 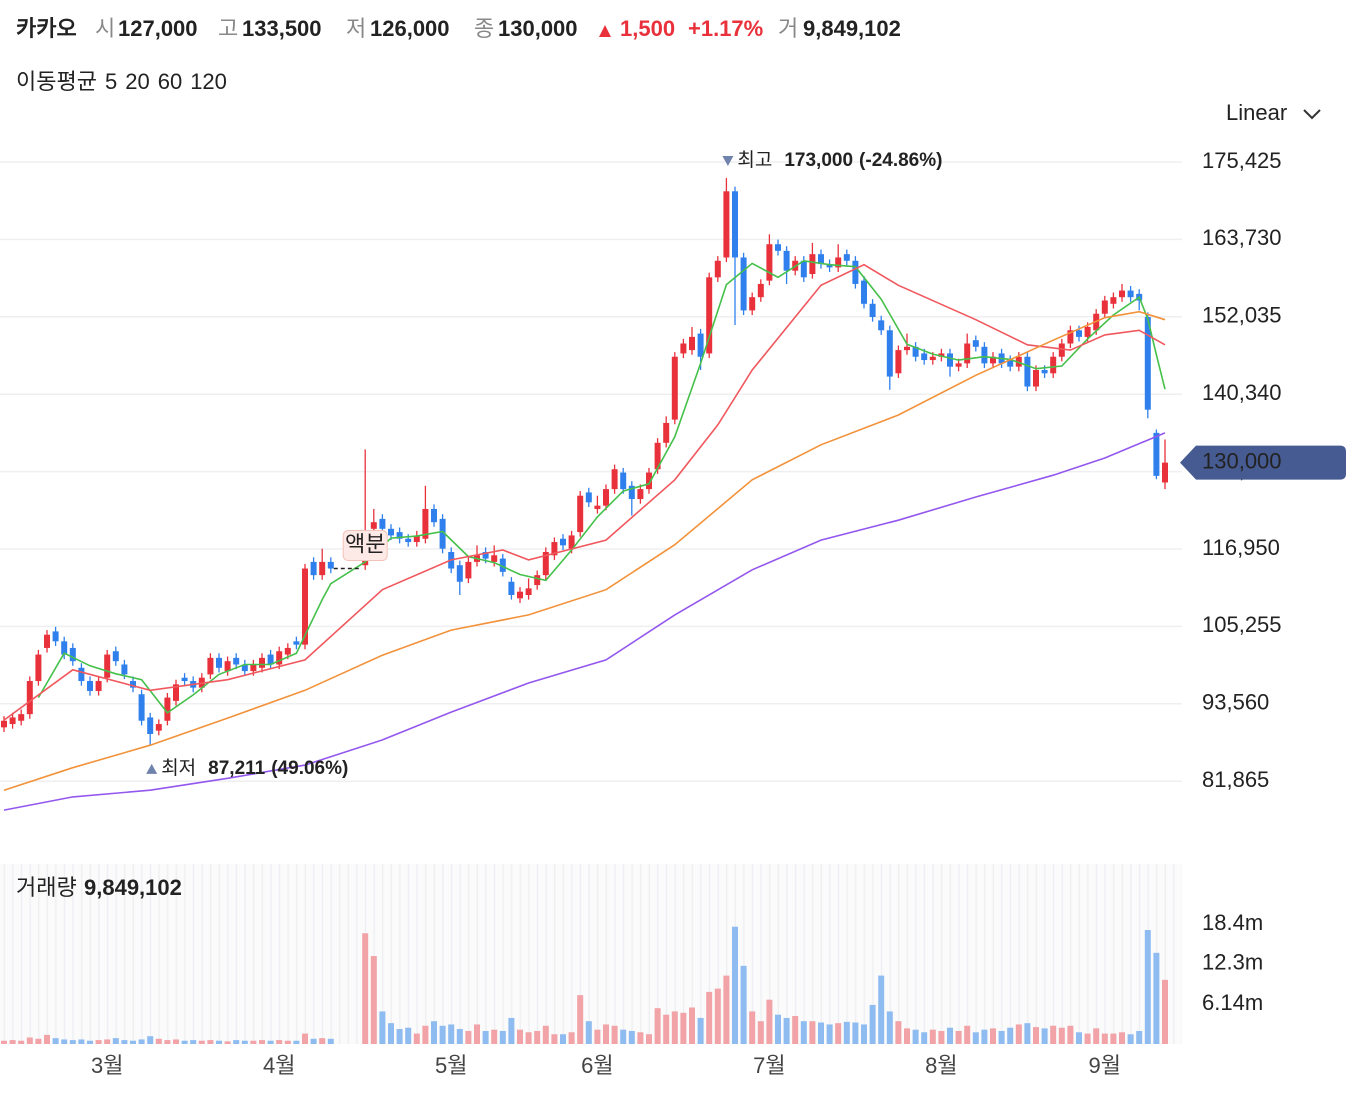 What do you see at coordinates (137, 81) in the screenshot?
I see `legend-entry: 20` at bounding box center [137, 81].